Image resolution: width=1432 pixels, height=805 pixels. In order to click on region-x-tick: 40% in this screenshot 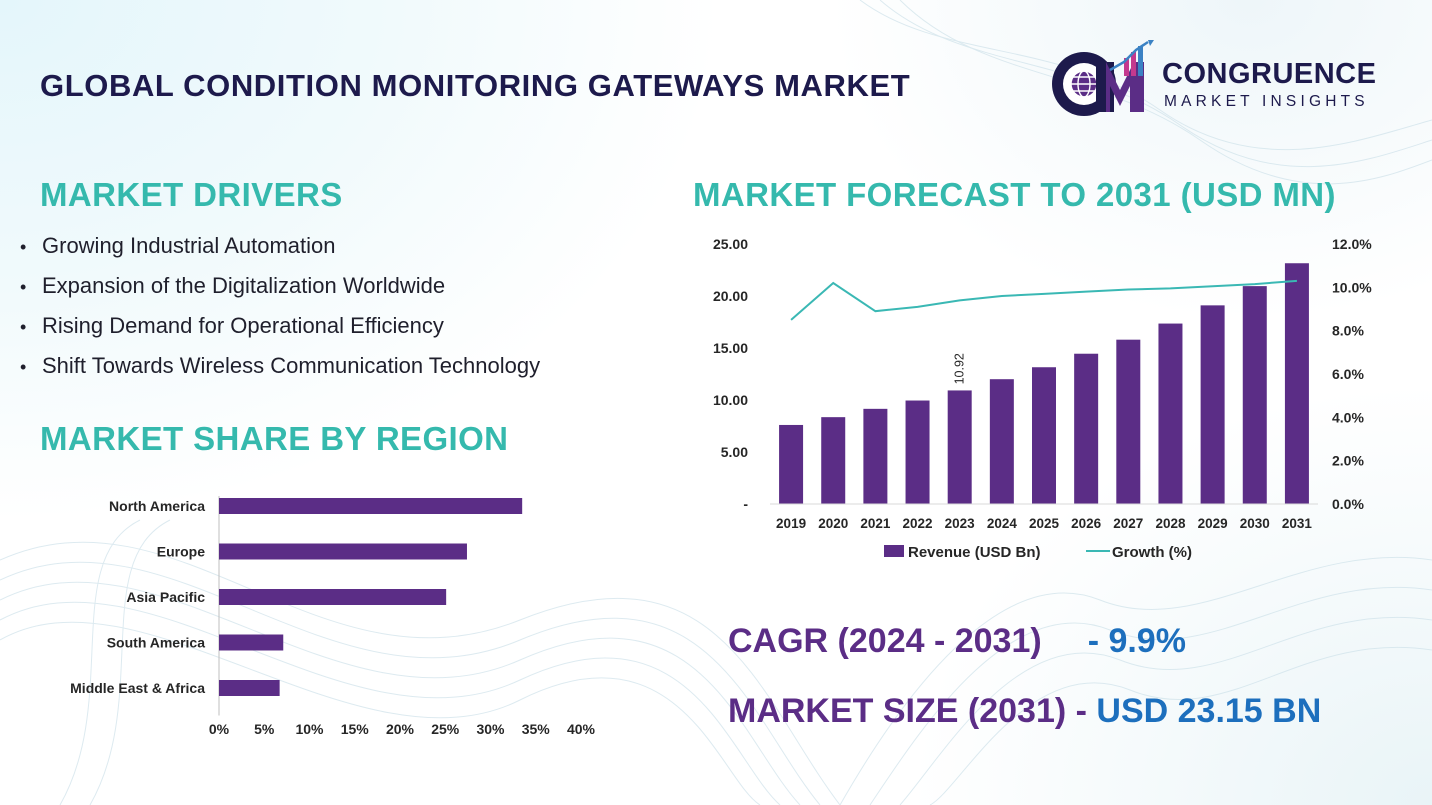, I will do `click(581, 729)`.